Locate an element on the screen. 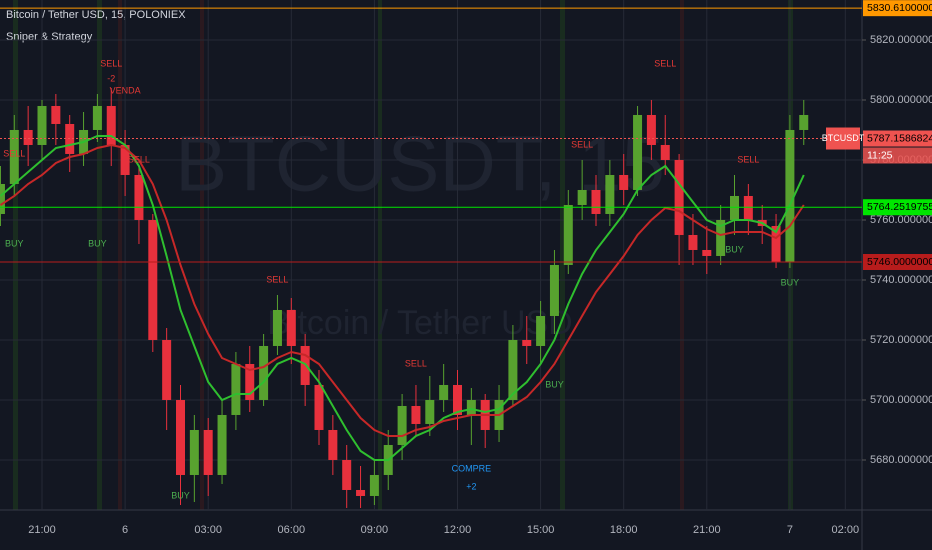 The image size is (932, 550). y-tick-label: 5820.00000000 is located at coordinates (901, 40).